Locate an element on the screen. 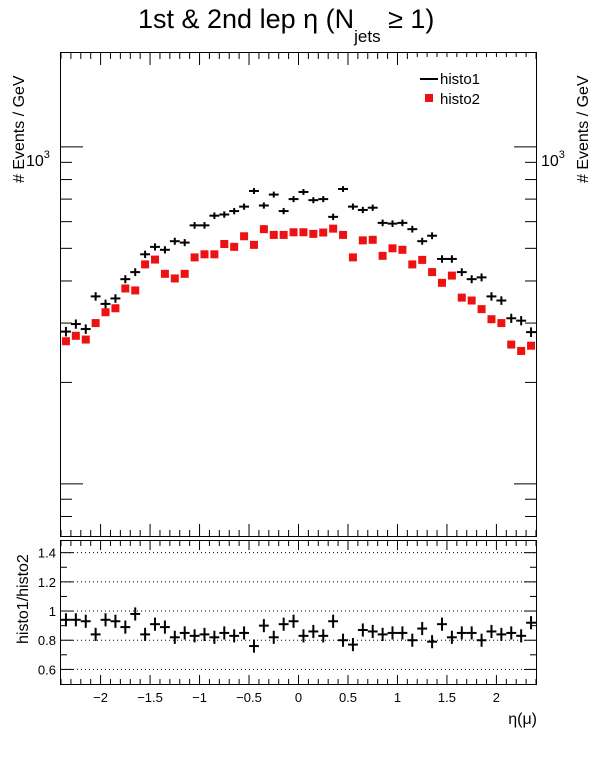 The width and height of the screenshot is (596, 772). lower-y-axis-label: histo1/histo2 is located at coordinates (23, 599).